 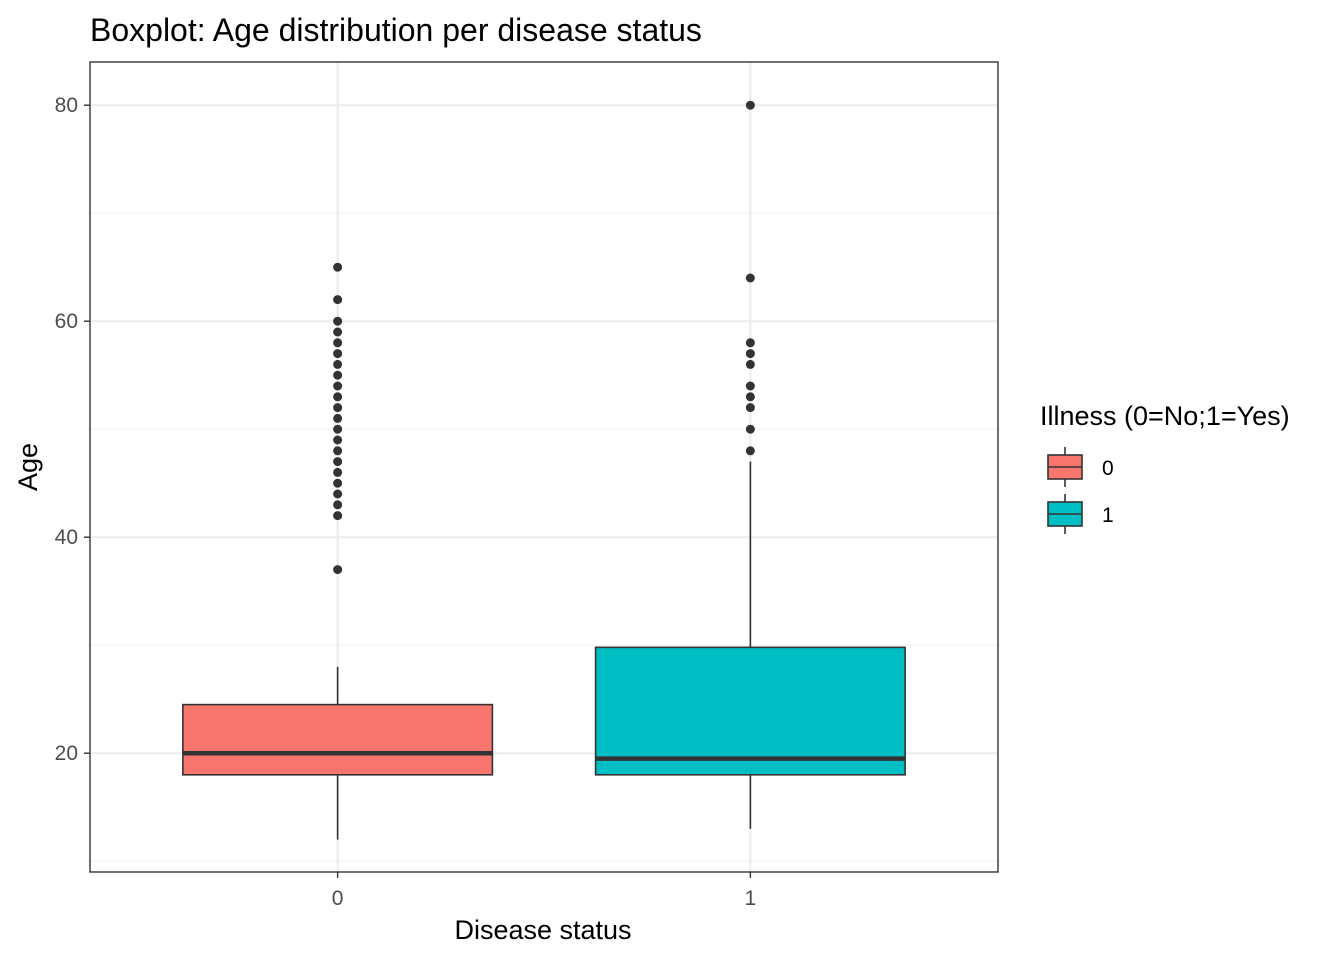 What do you see at coordinates (66, 537) in the screenshot?
I see `y-tick-label: 40` at bounding box center [66, 537].